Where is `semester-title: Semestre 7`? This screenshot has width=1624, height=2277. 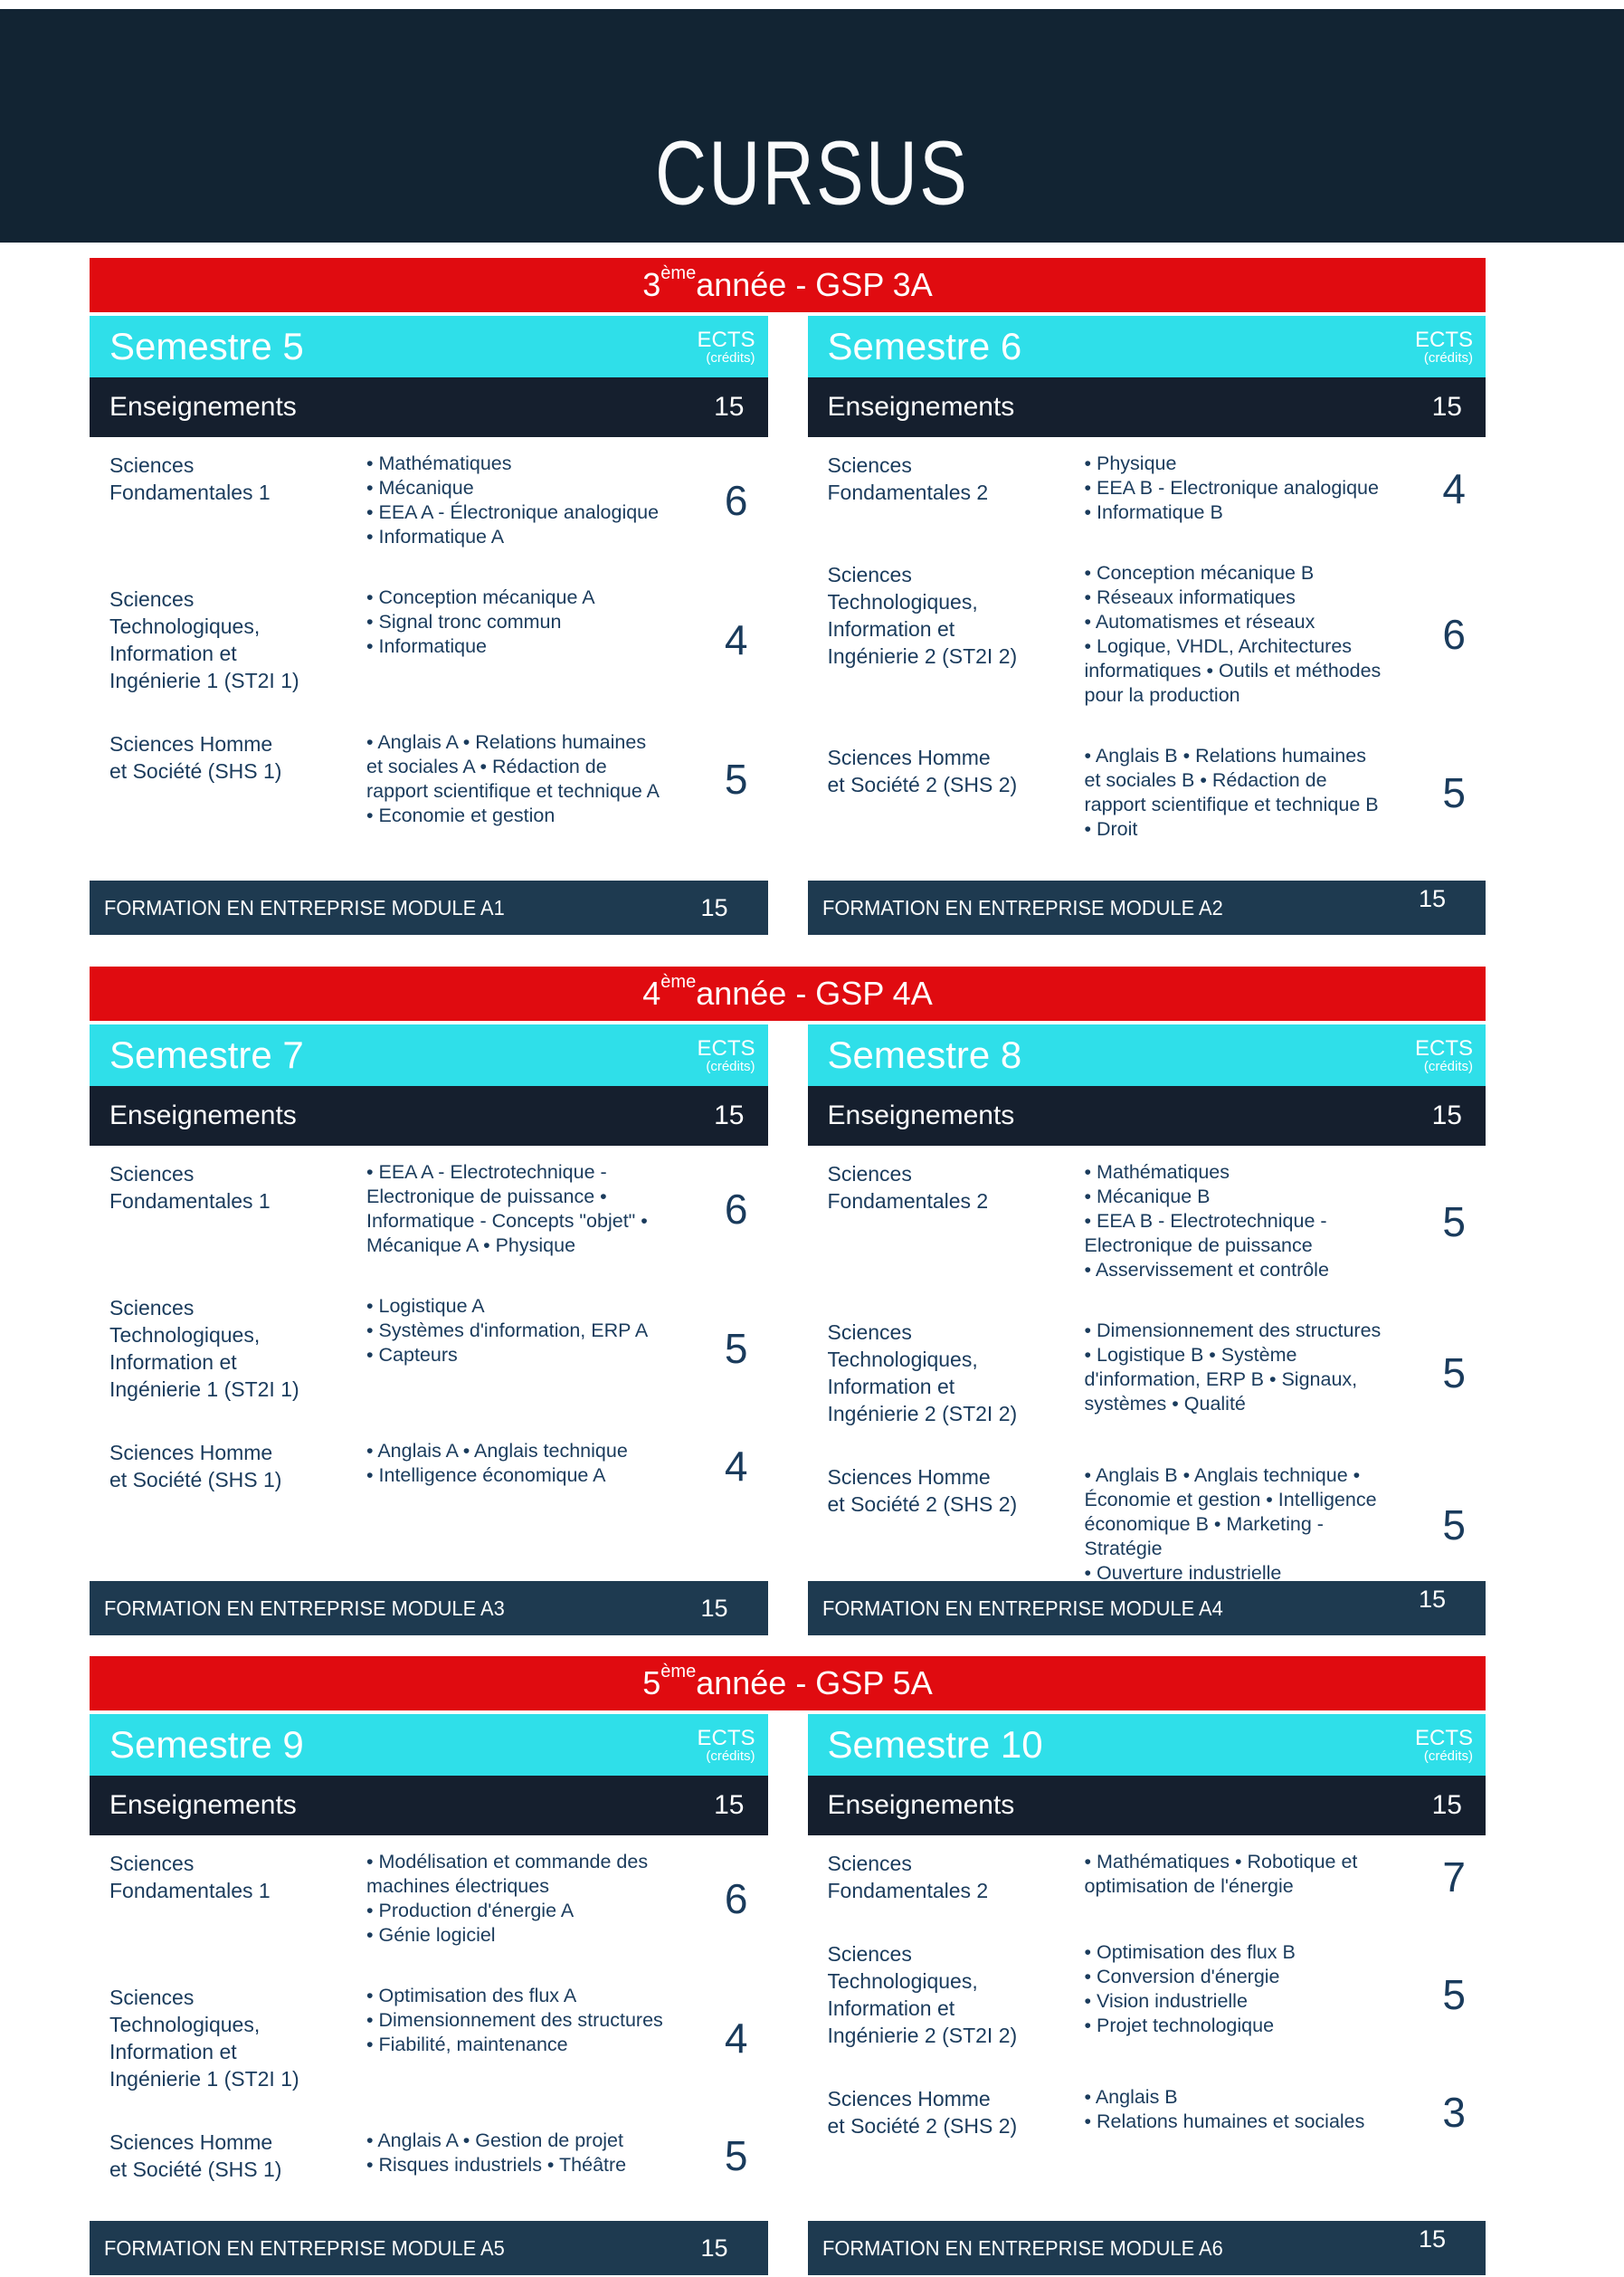 semester-title: Semestre 7 is located at coordinates (206, 1055).